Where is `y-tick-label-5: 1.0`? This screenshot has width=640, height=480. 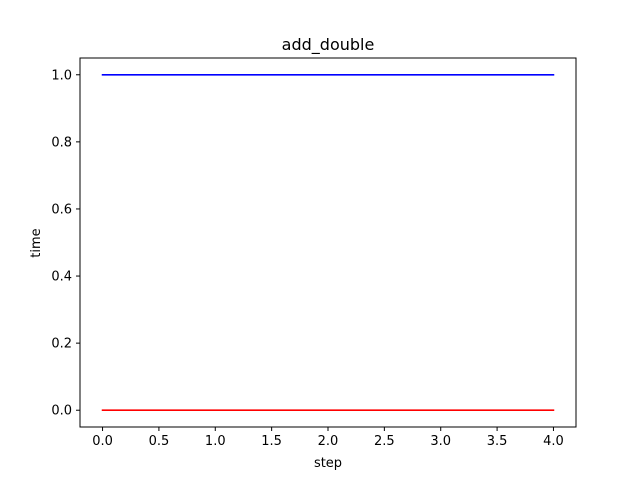
y-tick-label-5: 1.0 is located at coordinates (61, 75).